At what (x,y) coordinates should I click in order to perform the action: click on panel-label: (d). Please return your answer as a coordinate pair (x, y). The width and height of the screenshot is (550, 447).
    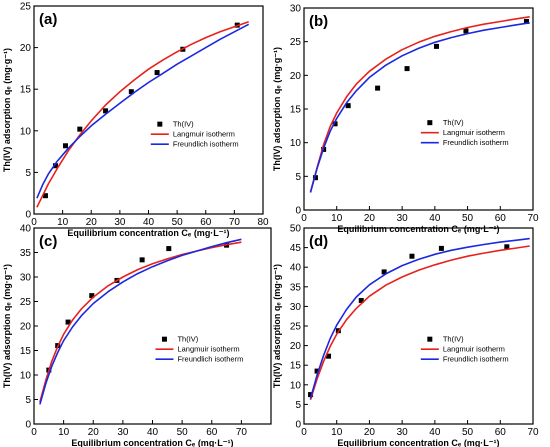
    Looking at the image, I should click on (318, 241).